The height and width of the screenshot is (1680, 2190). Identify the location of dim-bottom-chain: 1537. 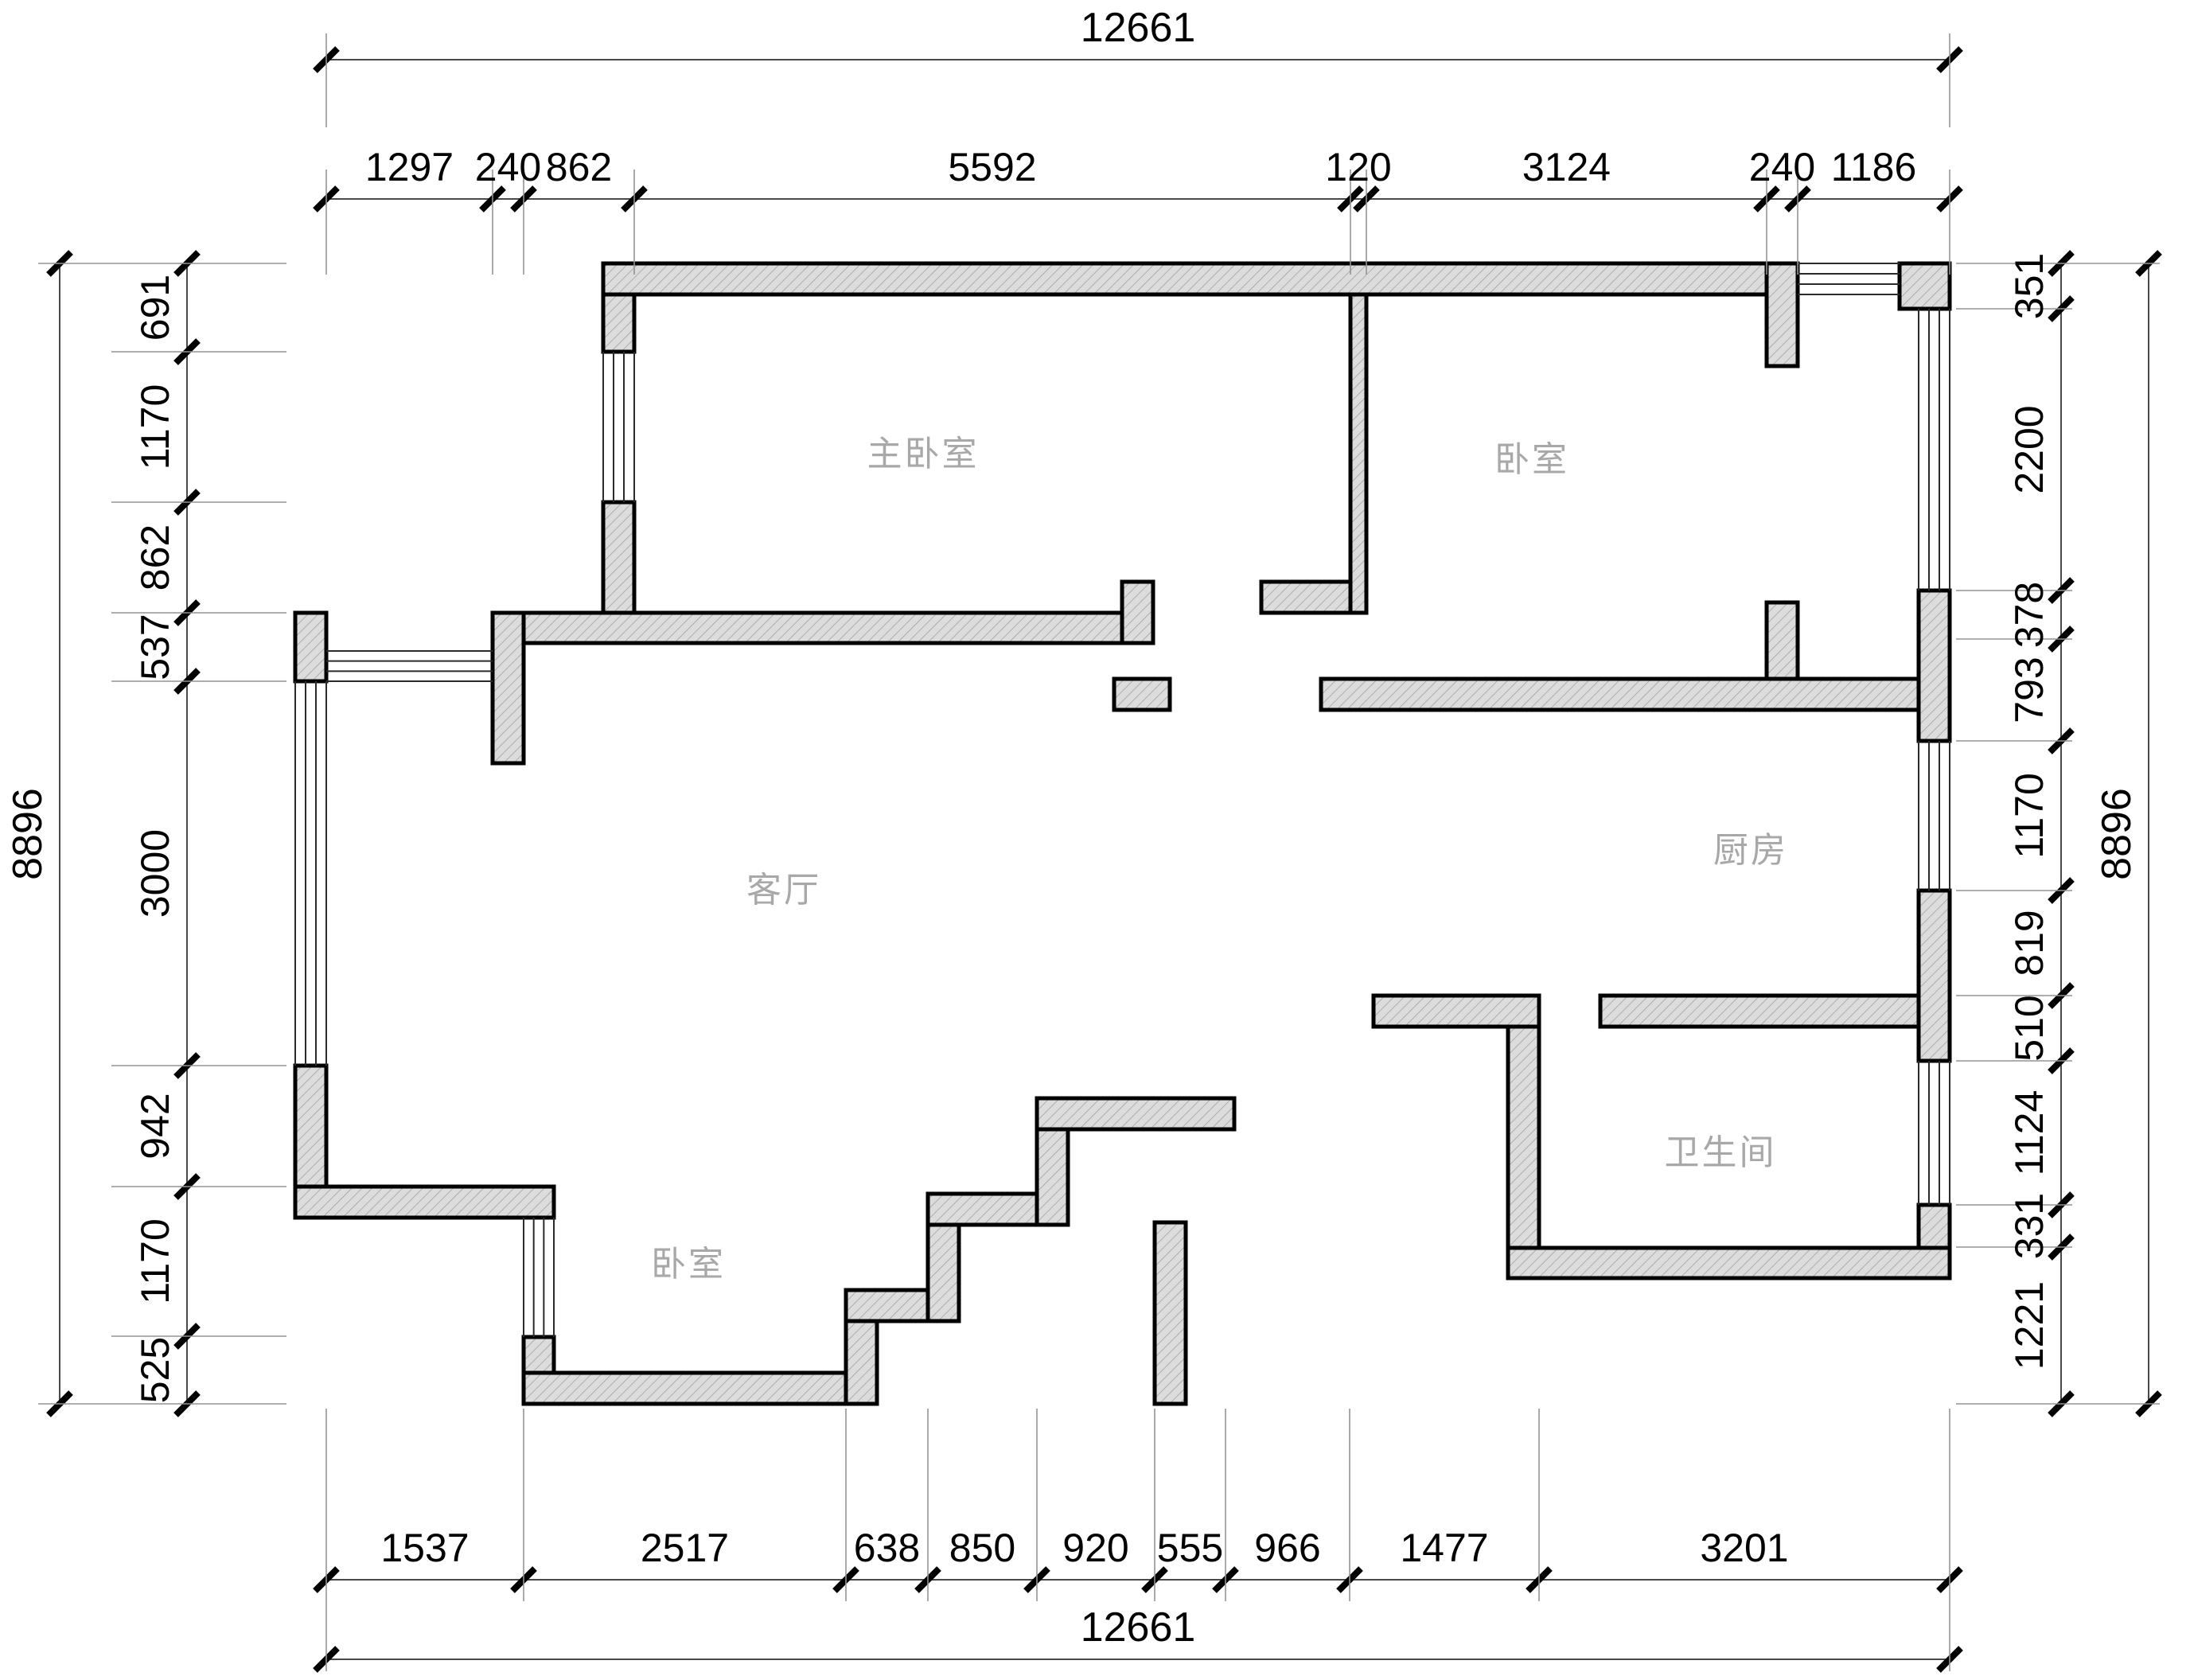
(425, 1548).